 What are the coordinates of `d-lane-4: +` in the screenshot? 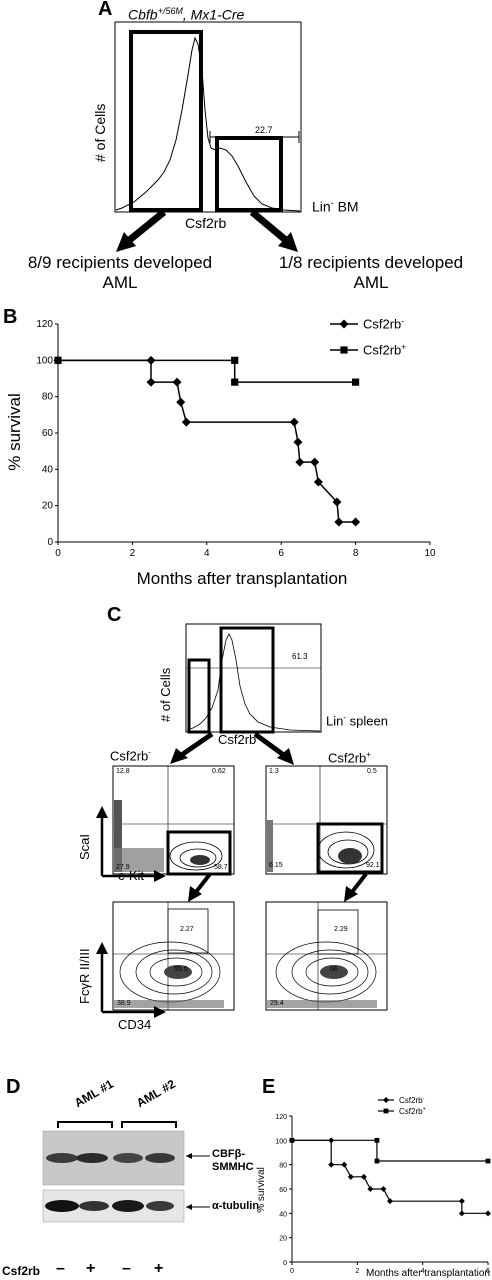 It's located at (159, 1268).